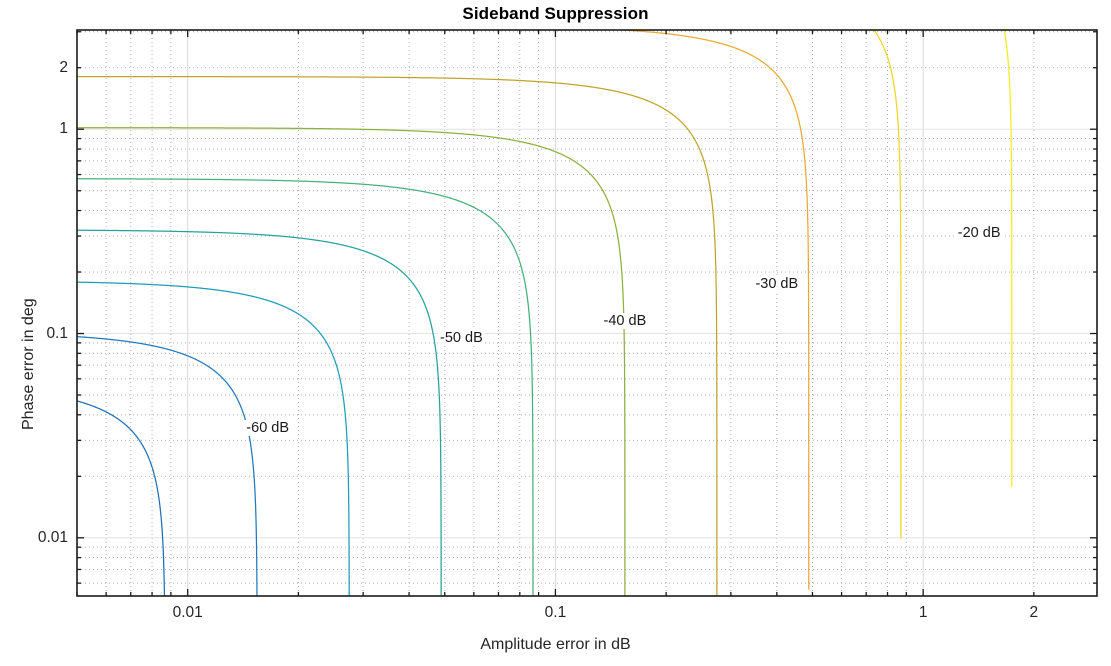 The width and height of the screenshot is (1111, 666). Describe the element at coordinates (777, 283) in the screenshot. I see `contour-label: -30 dB` at that location.